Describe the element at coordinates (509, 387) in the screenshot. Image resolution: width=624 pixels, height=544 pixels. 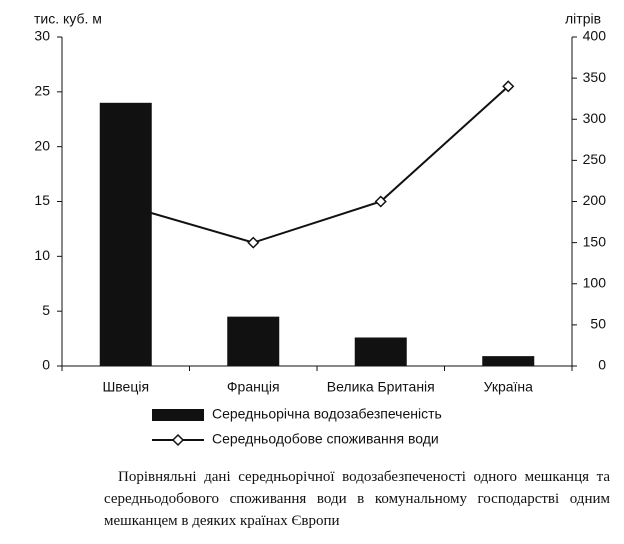
I see `x-tick-label: Україна` at that location.